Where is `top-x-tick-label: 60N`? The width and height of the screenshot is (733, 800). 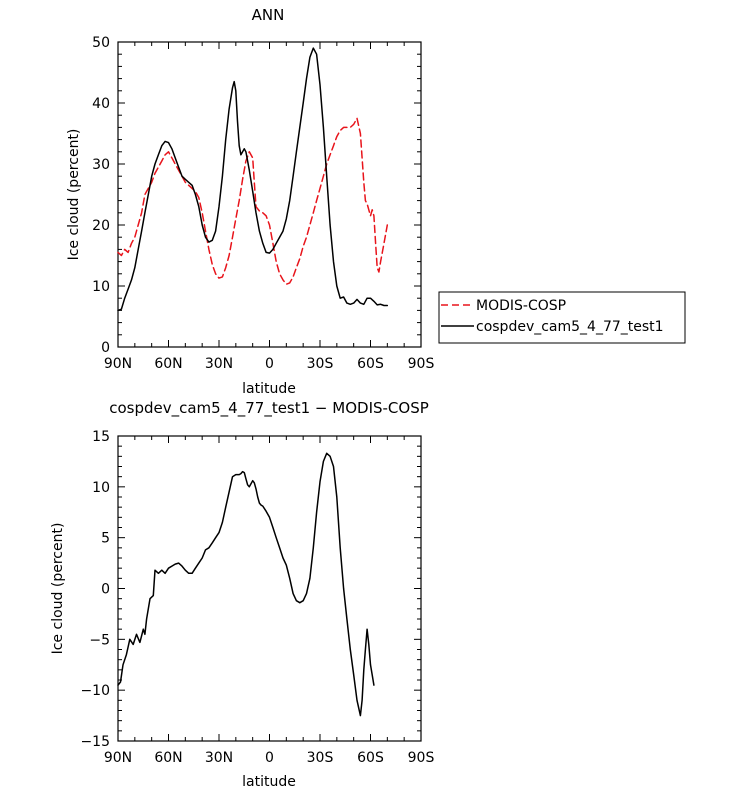 top-x-tick-label: 60N is located at coordinates (168, 364).